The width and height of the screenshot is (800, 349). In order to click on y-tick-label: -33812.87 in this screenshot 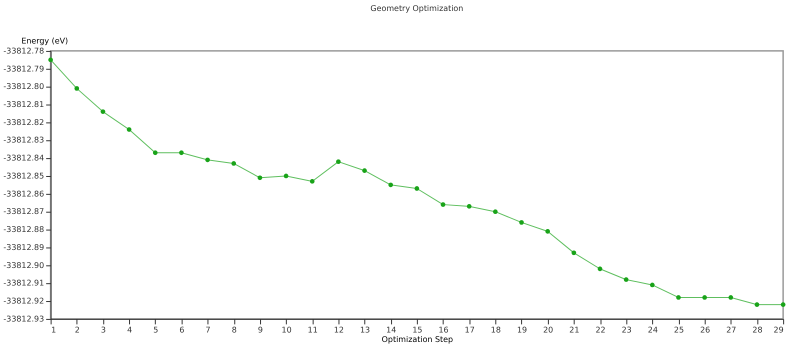, I will do `click(23, 211)`.